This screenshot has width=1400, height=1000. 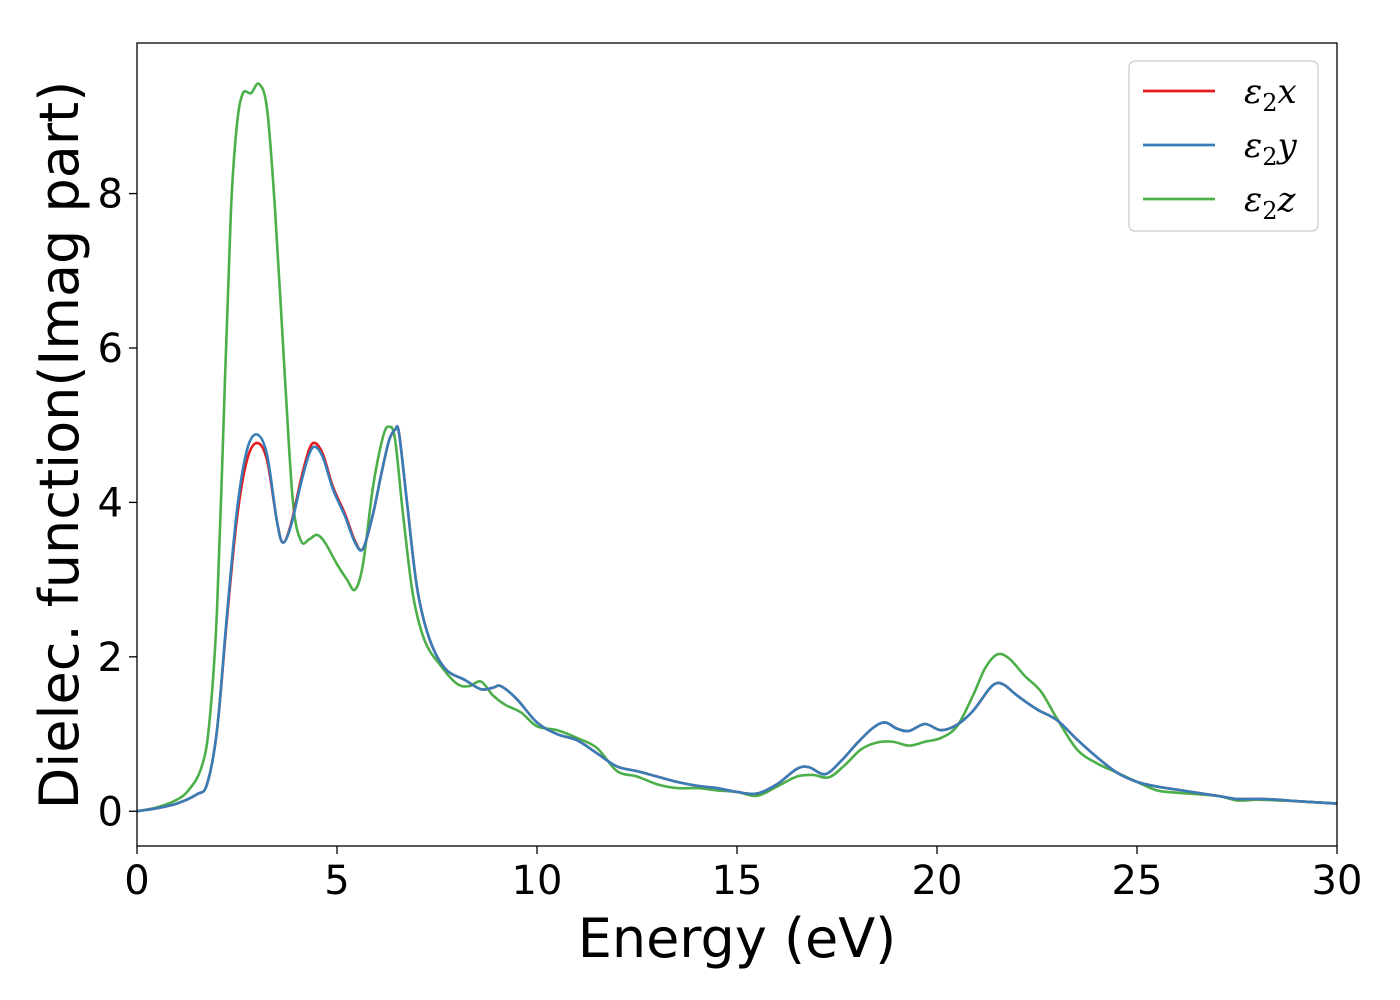 What do you see at coordinates (737, 881) in the screenshot?
I see `x-tick-label: 15` at bounding box center [737, 881].